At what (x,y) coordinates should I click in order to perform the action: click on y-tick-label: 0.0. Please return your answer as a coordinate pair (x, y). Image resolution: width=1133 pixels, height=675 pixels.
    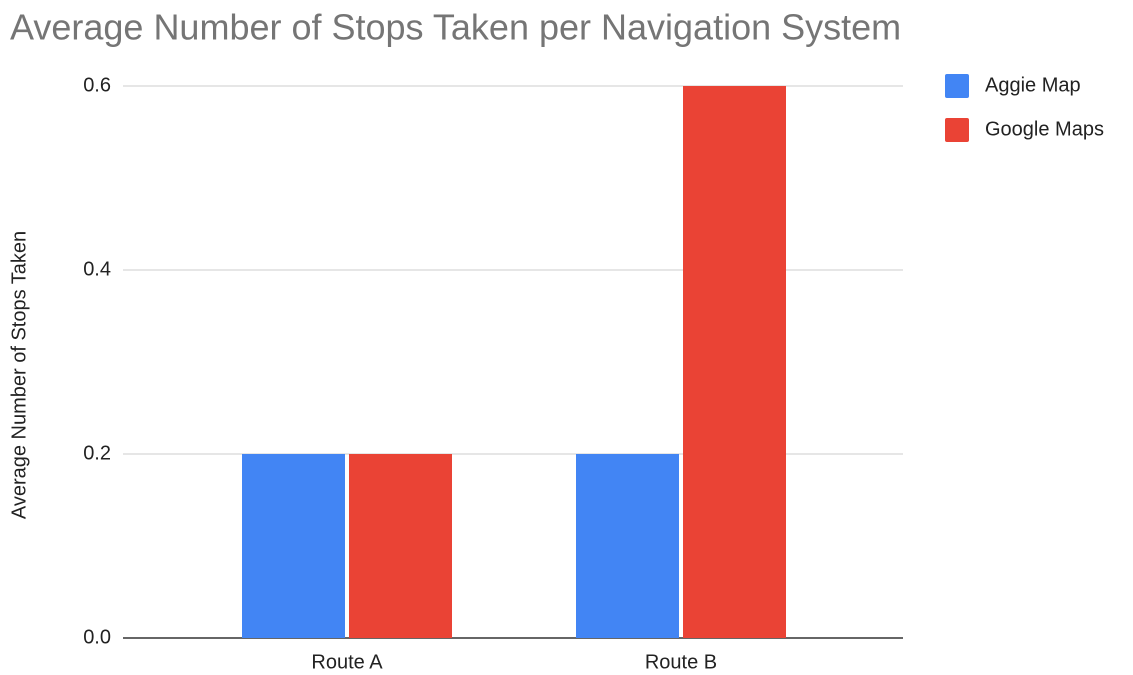
    Looking at the image, I should click on (97, 637).